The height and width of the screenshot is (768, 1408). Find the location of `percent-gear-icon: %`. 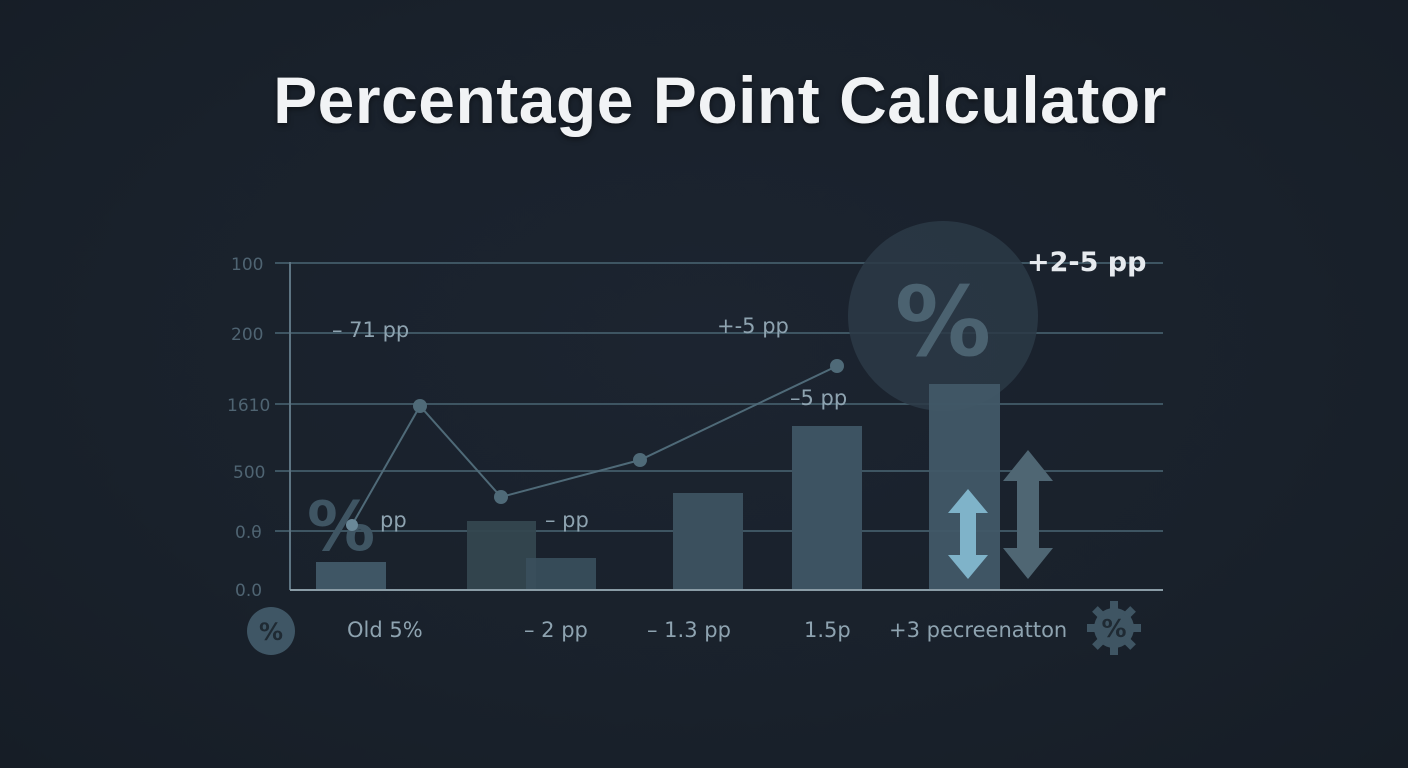

percent-gear-icon: % is located at coordinates (1114, 628).